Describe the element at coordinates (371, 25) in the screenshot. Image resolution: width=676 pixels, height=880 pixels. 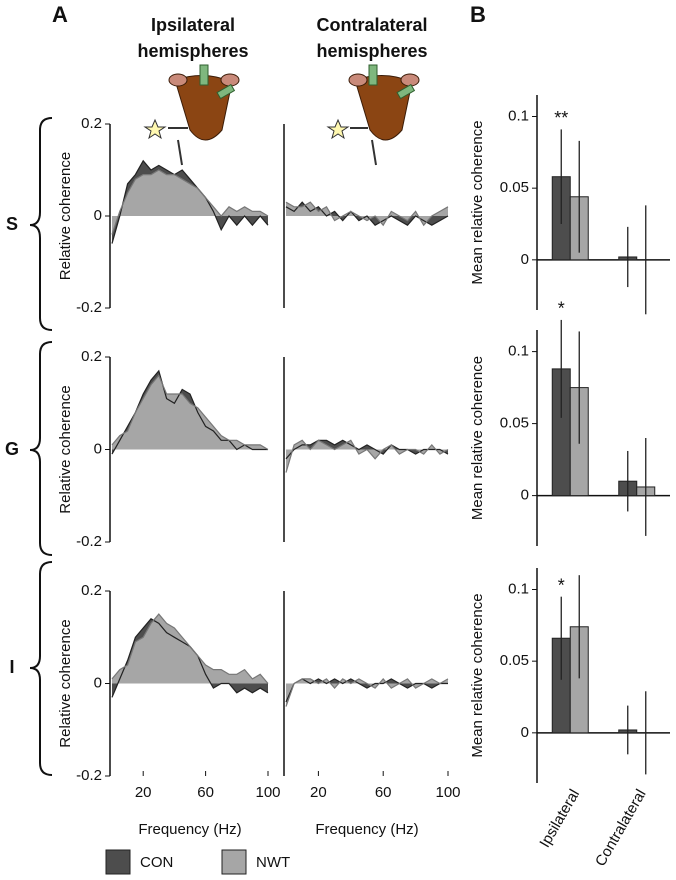
I see `column-title: Contralateral` at that location.